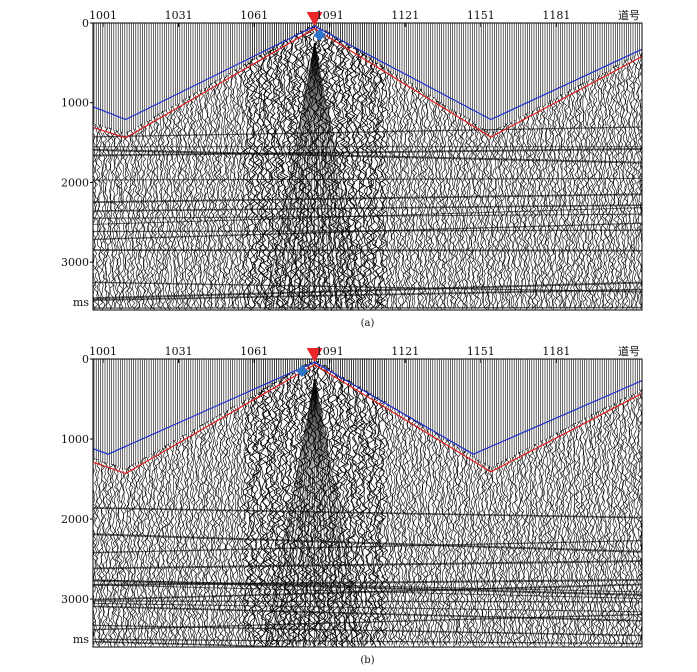 The height and width of the screenshot is (672, 697). Describe the element at coordinates (368, 323) in the screenshot. I see `figure-caption: (a)` at that location.